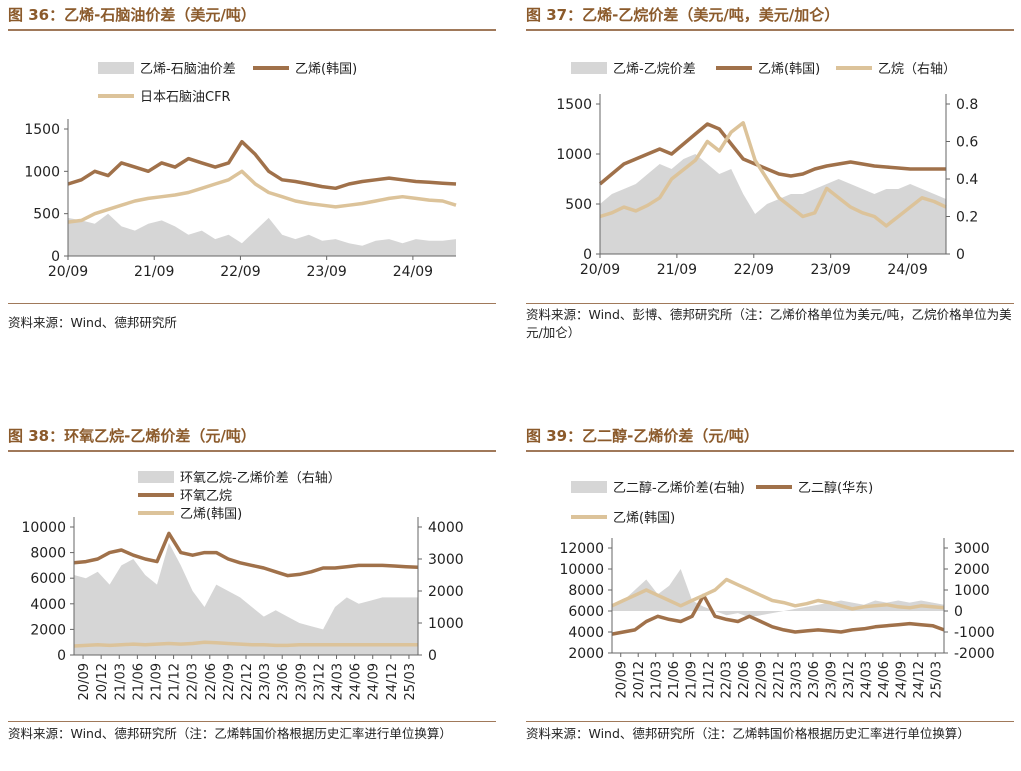 The height and width of the screenshot is (771, 1021). What do you see at coordinates (42, 172) in the screenshot?
I see `y-tick-label: 1000` at bounding box center [42, 172].